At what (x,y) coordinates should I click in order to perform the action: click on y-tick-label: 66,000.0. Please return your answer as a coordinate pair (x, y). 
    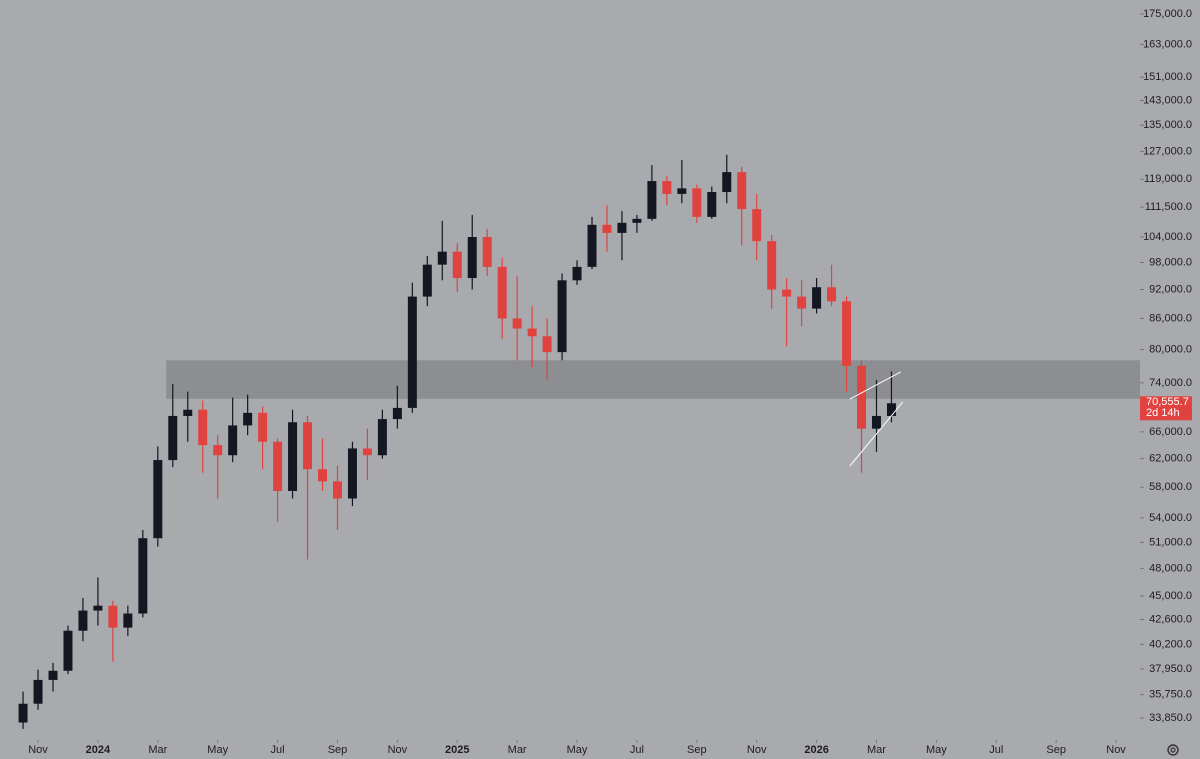
    Looking at the image, I should click on (1170, 432).